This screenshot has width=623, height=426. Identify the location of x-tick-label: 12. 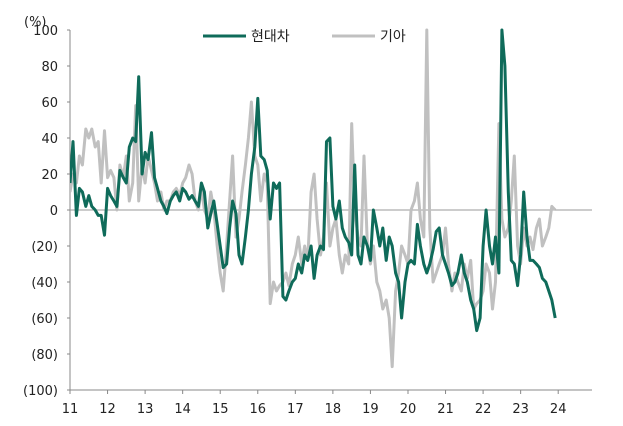
(107, 409).